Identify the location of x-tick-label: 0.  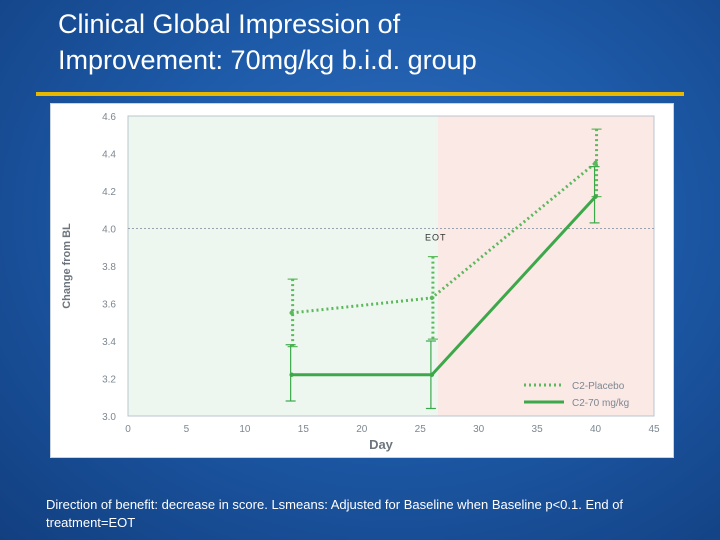
(128, 429).